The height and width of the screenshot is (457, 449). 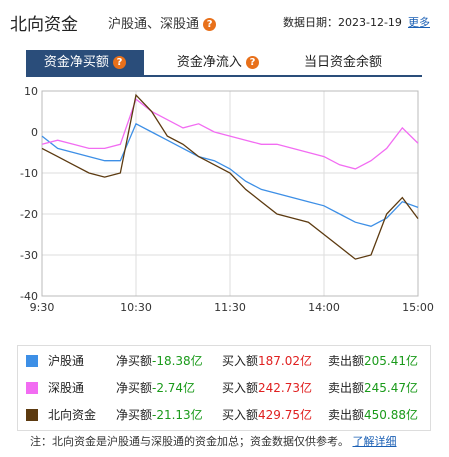 I want to click on legend-name: 沪股通, so click(x=66, y=361).